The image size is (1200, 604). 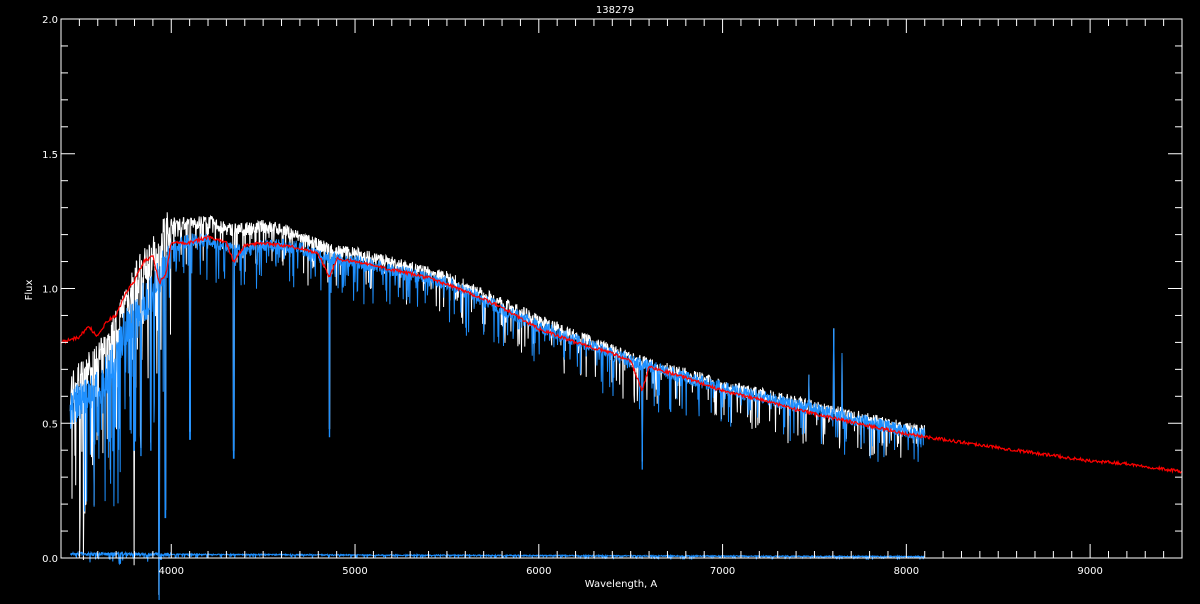 What do you see at coordinates (50, 20) in the screenshot?
I see `y-tick-label: 2.0` at bounding box center [50, 20].